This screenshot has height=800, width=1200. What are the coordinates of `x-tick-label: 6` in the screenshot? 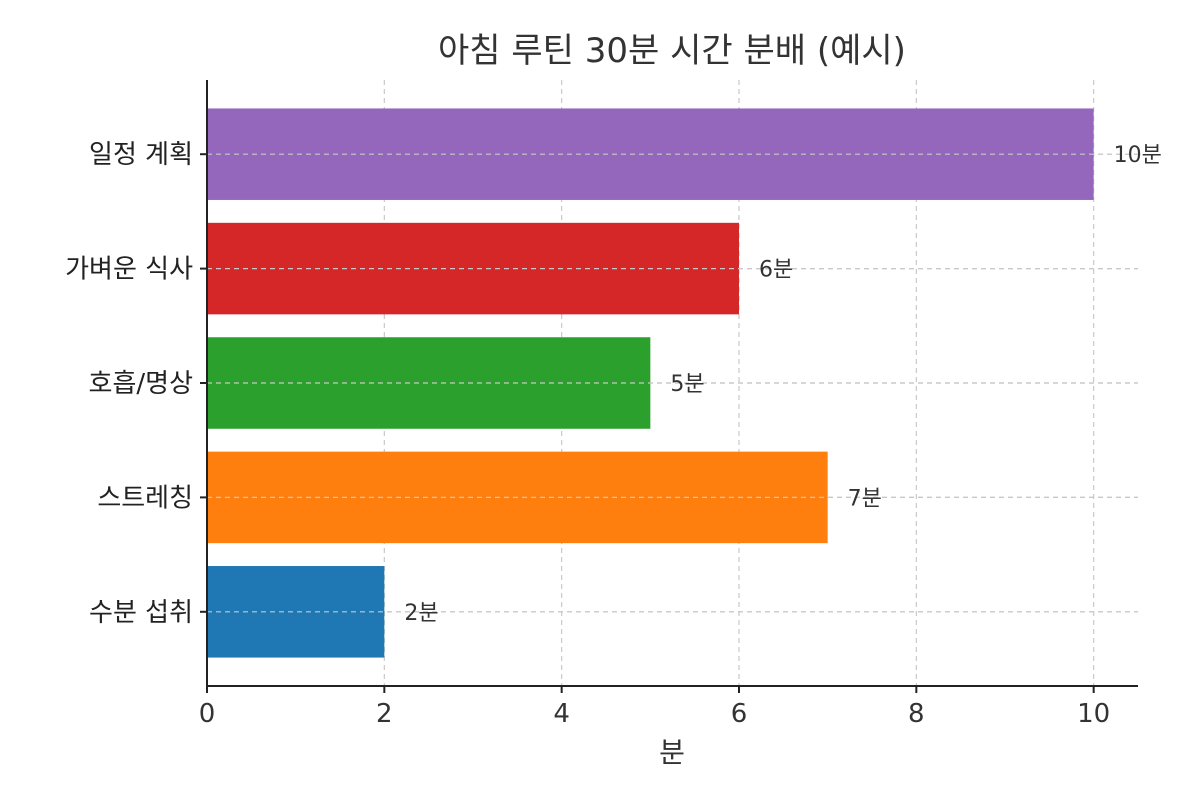 It's located at (739, 714).